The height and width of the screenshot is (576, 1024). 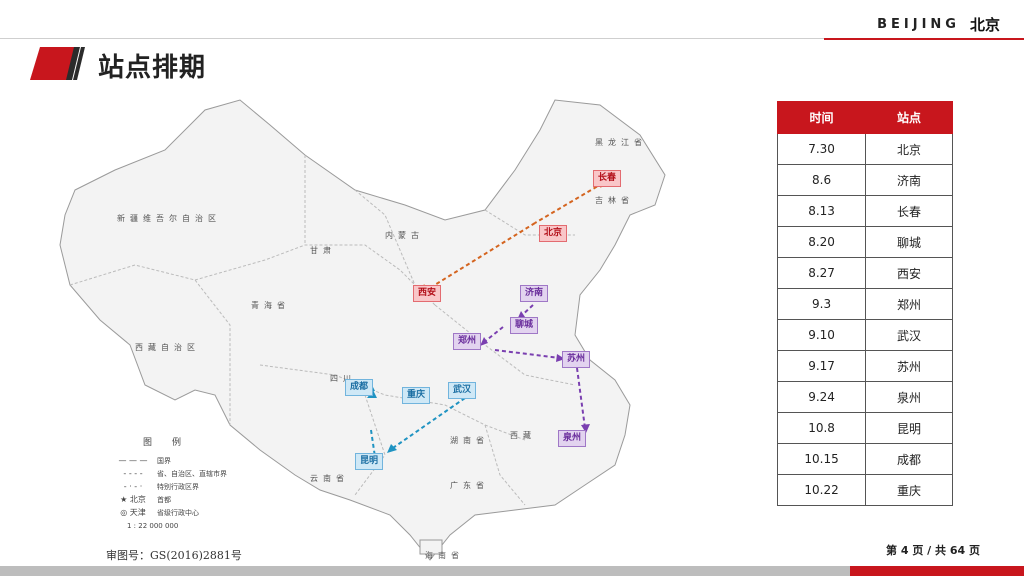 I want to click on date-cell: 9.24, so click(x=821, y=397).